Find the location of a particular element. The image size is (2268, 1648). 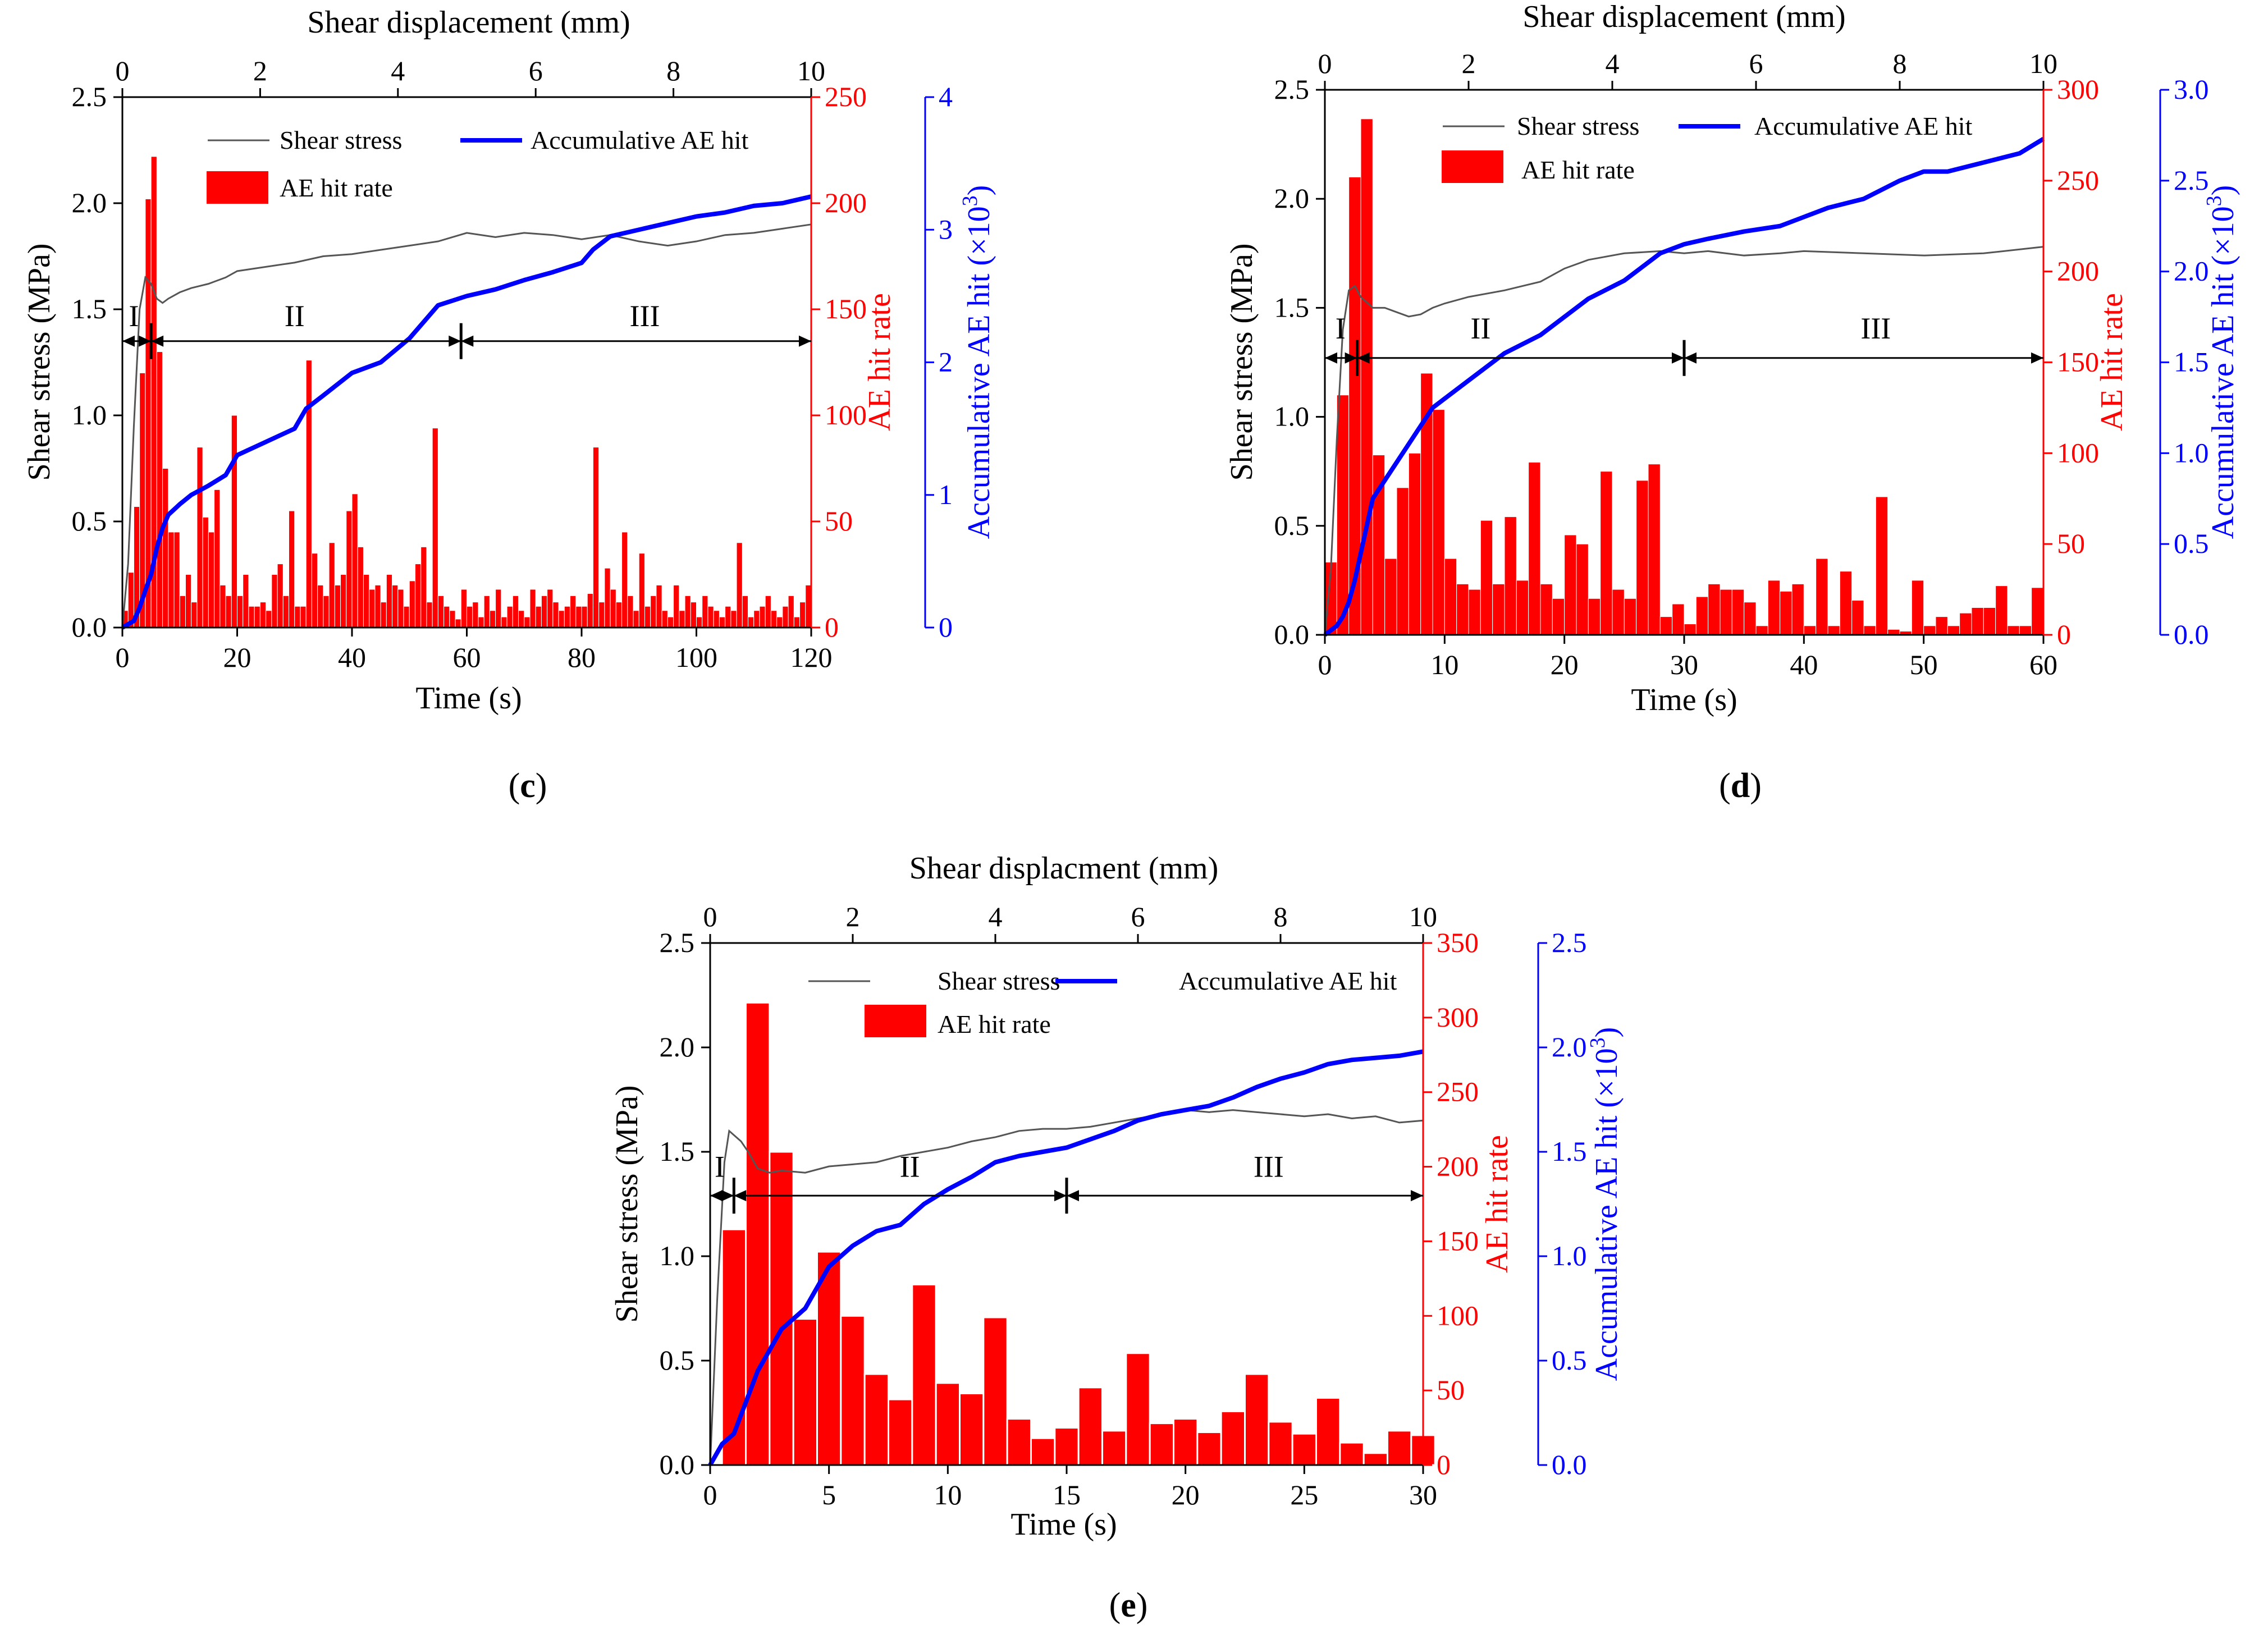

left-axis-title: Shear stress (MPa) is located at coordinates (627, 1203).